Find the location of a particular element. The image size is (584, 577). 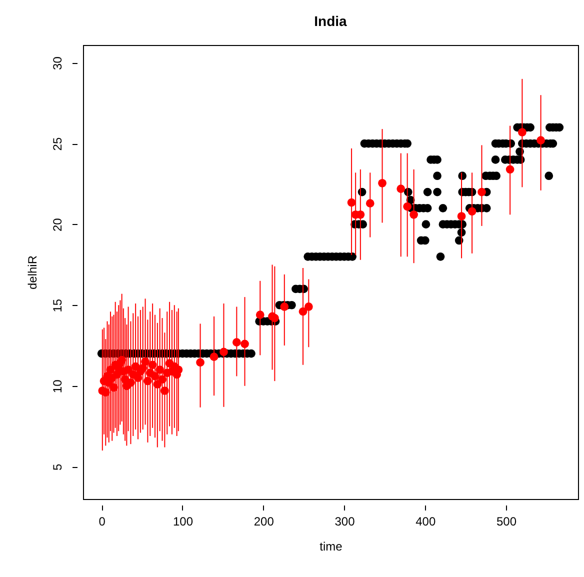

y-tick-label: 15 is located at coordinates (57, 305).